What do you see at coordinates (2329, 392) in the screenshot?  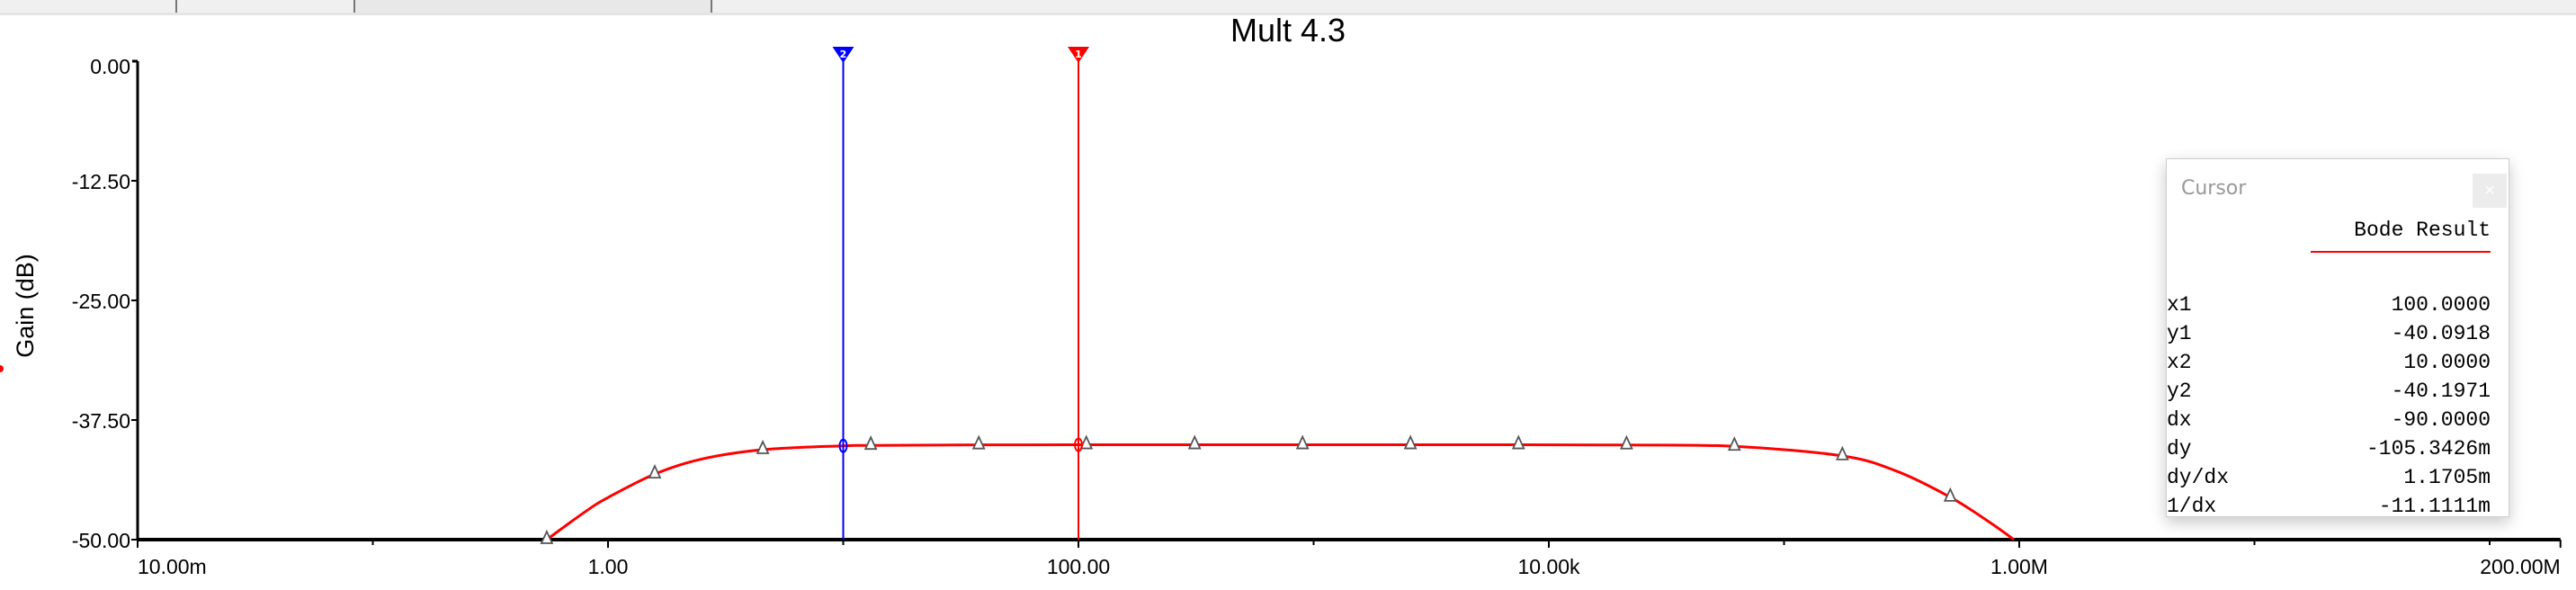 I see `readout-row-y2: y2 -40.1971` at bounding box center [2329, 392].